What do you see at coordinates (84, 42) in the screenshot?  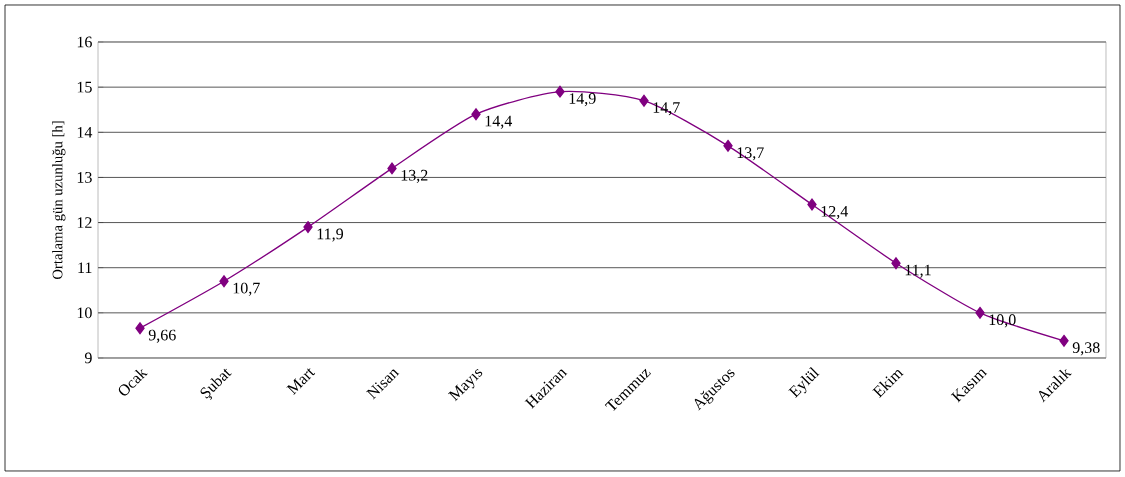 I see `y-tick-label: 16` at bounding box center [84, 42].